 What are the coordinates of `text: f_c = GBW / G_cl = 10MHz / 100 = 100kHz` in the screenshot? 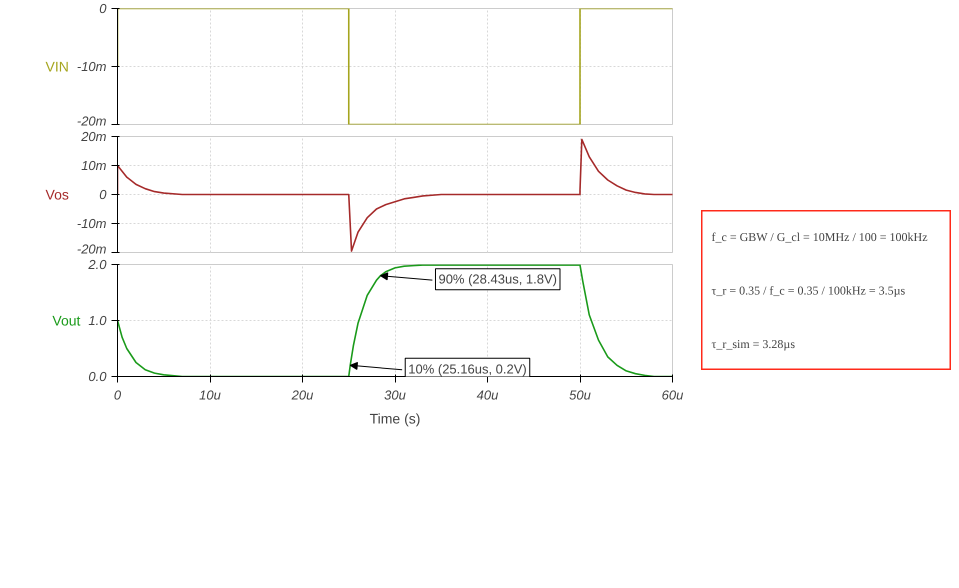 It's located at (820, 237).